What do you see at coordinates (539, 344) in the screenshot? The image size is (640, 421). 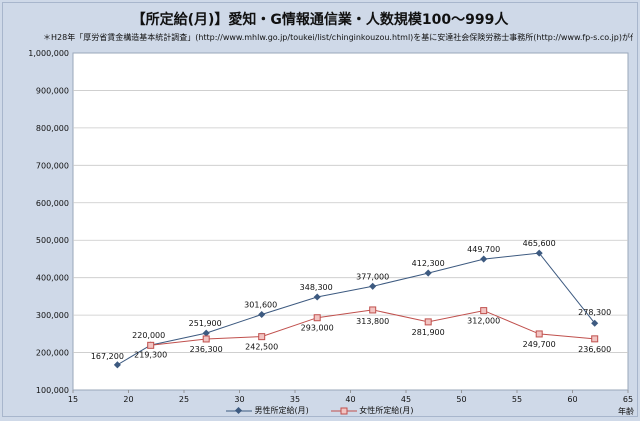 I see `data-label: 249,700` at bounding box center [539, 344].